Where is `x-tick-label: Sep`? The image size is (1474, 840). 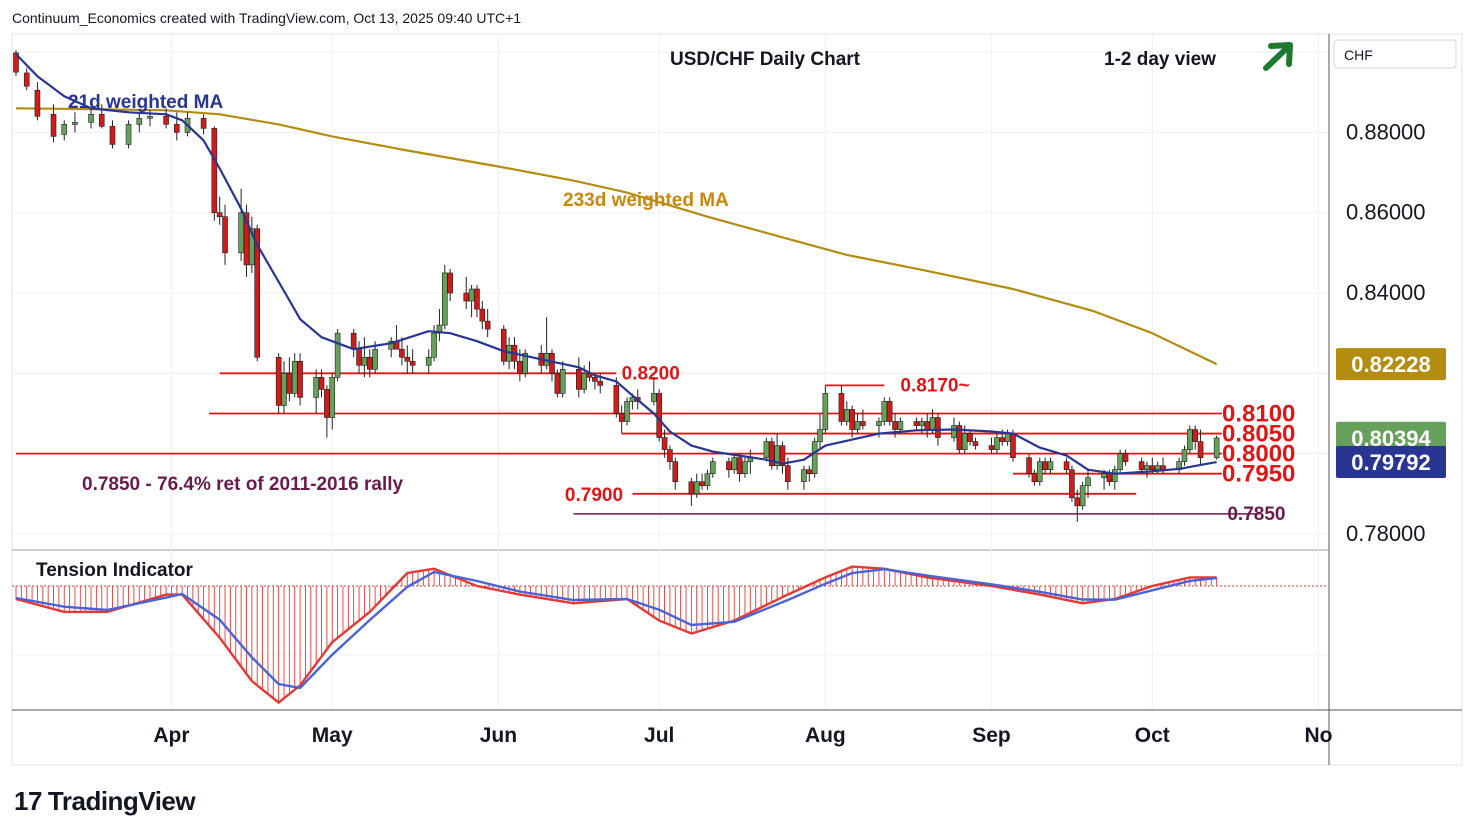
x-tick-label: Sep is located at coordinates (991, 735).